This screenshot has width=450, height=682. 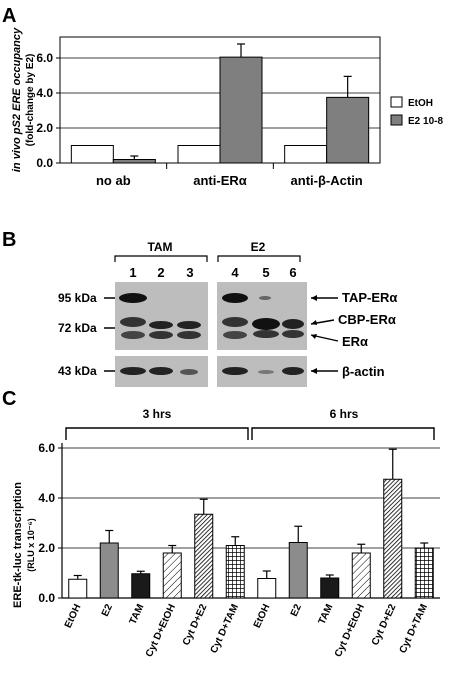 I want to click on panel-a-ytick-label: 4.0, so click(x=44, y=93).